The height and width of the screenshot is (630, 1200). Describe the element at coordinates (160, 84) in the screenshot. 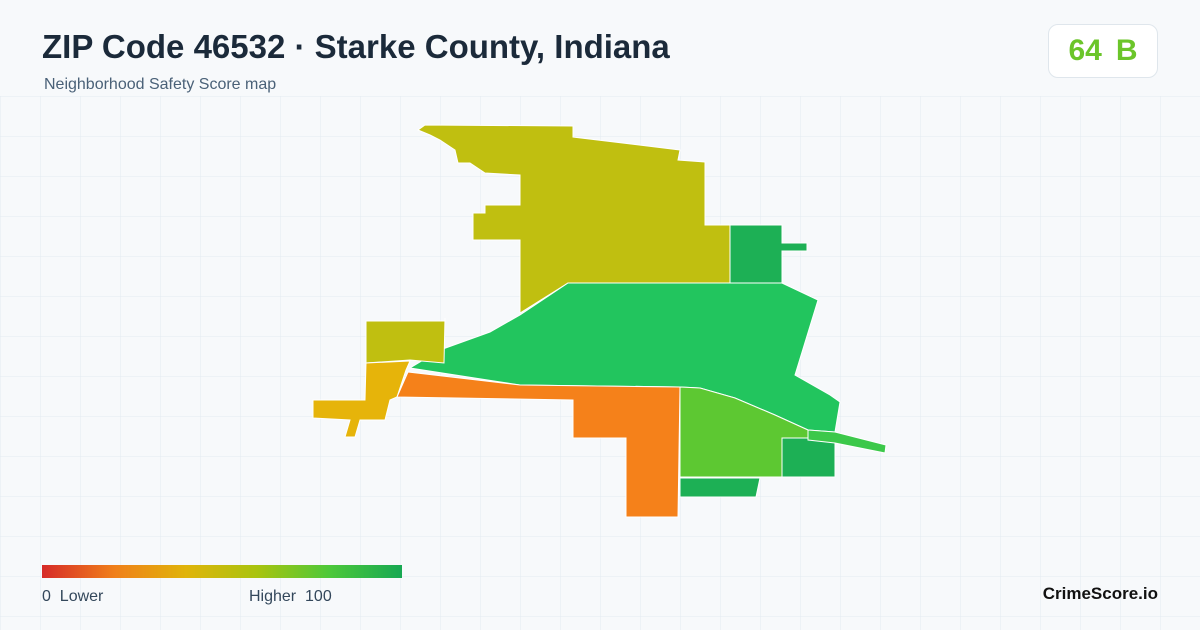

I see `subtitle: Neighborhood Safety Score map` at that location.